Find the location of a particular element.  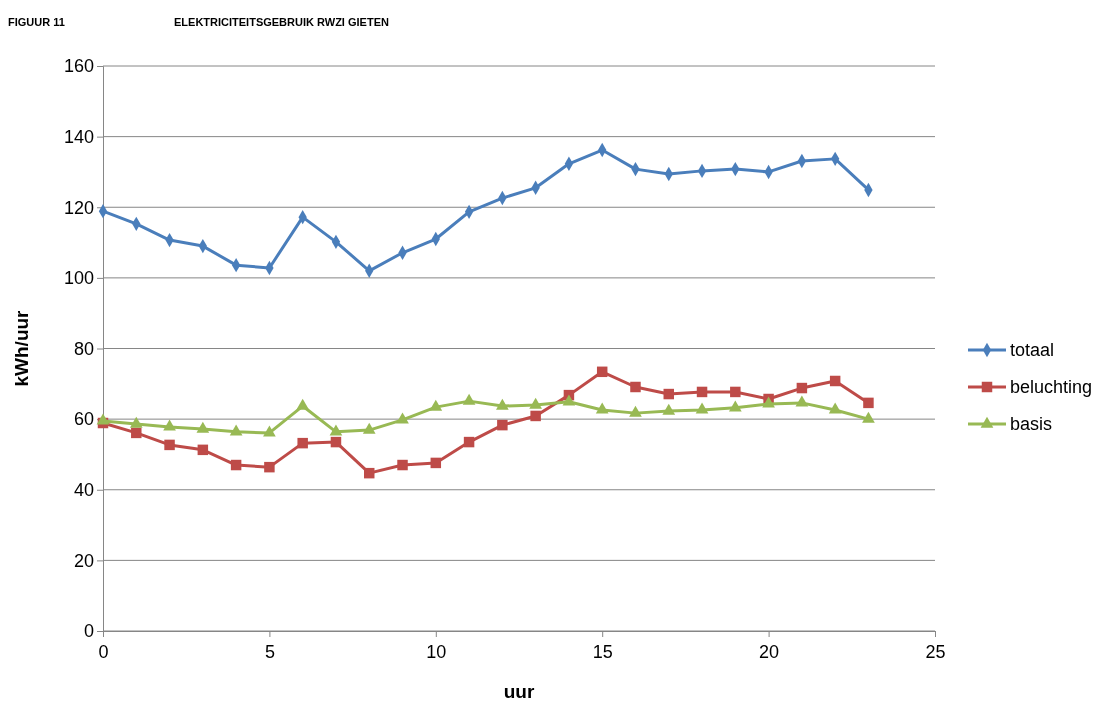

y-tick-label: 160 is located at coordinates (78, 66).